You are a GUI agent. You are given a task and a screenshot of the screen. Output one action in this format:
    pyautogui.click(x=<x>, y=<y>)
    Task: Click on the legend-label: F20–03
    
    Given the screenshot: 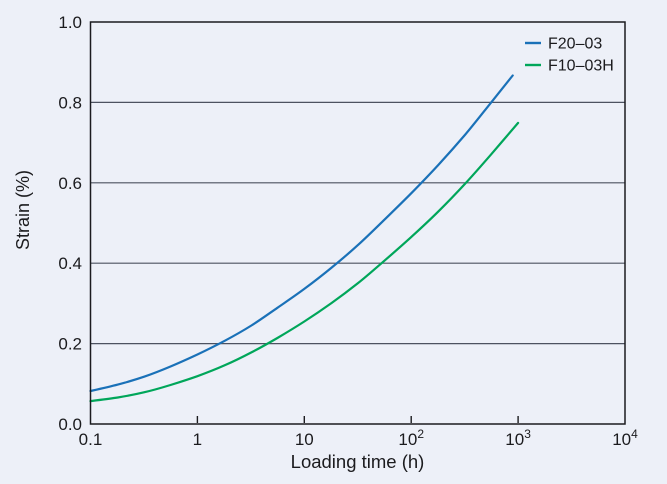 What is the action you would take?
    pyautogui.click(x=575, y=44)
    